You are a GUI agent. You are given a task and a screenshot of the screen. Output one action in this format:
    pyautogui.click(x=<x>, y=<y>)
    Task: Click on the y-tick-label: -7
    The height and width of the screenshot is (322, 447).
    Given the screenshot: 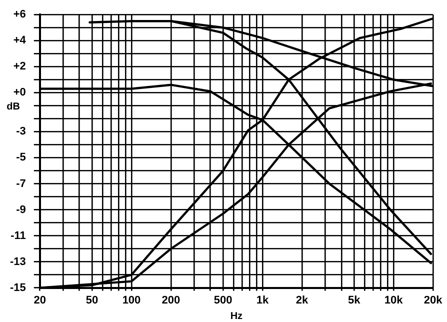 What is the action you would take?
    pyautogui.click(x=21, y=184)
    